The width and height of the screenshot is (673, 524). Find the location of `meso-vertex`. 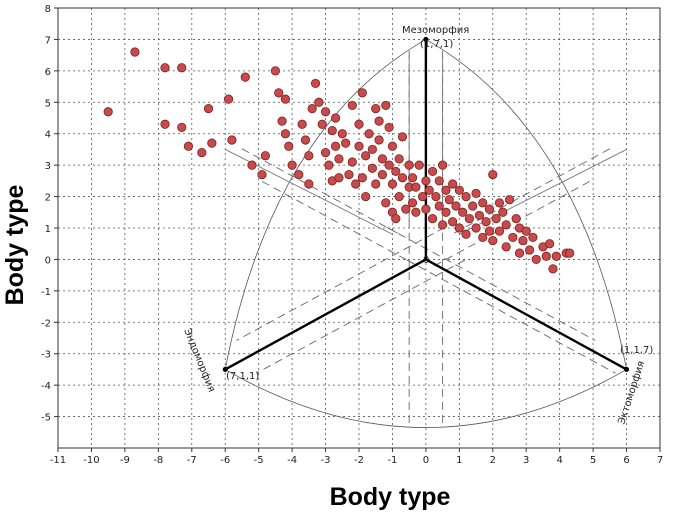

meso-vertex is located at coordinates (426, 39).